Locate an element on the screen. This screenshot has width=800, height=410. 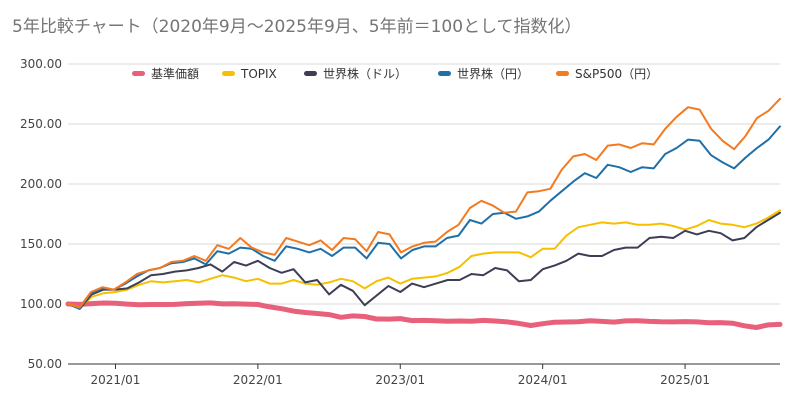
chart-title: 5年比較チャート（2020年9月～2025年9月、5年前＝100として指数化） is located at coordinates (297, 27).